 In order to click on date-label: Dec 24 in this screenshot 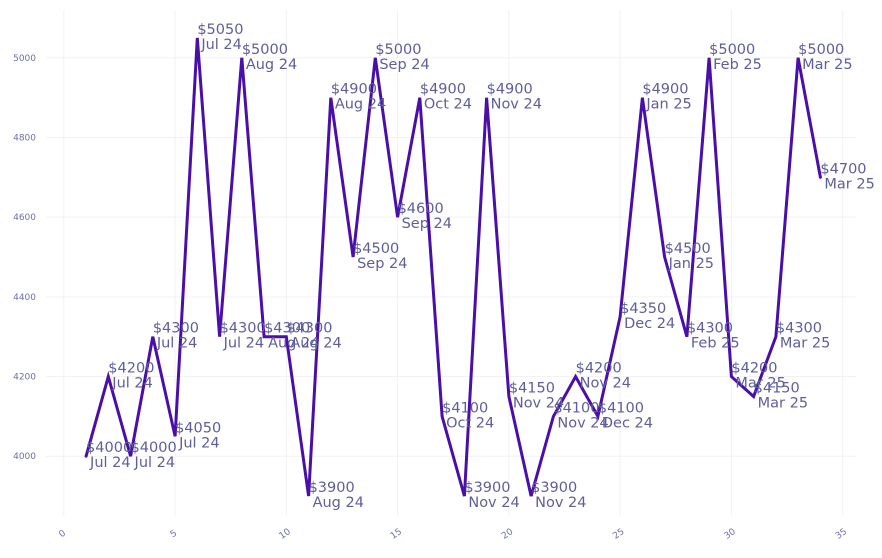, I will do `click(627, 423)`.